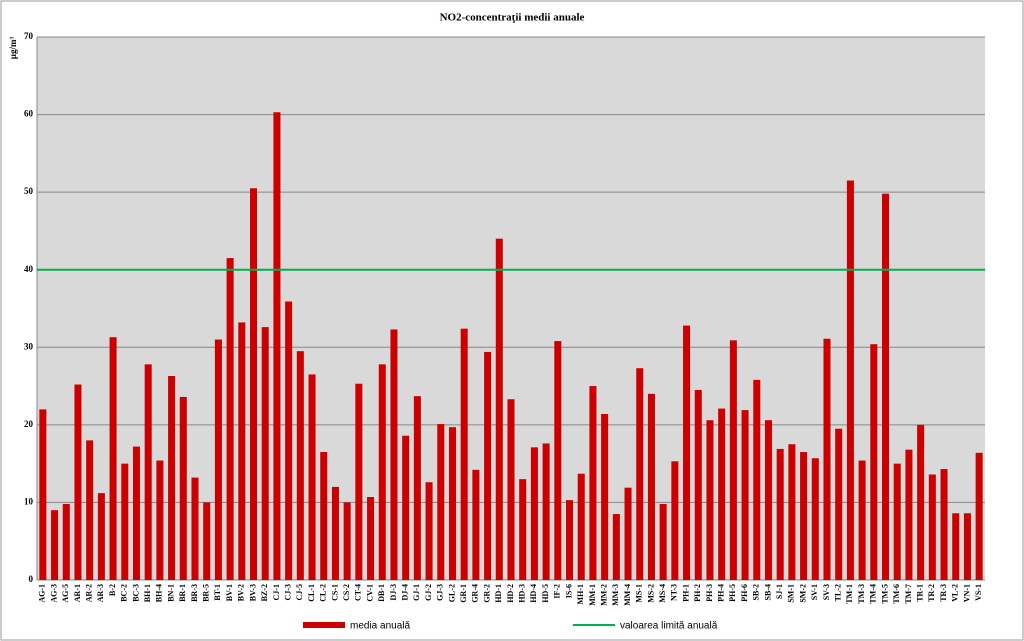 The height and width of the screenshot is (641, 1024). What do you see at coordinates (592, 595) in the screenshot?
I see `x-tick-label: MM-1` at bounding box center [592, 595].